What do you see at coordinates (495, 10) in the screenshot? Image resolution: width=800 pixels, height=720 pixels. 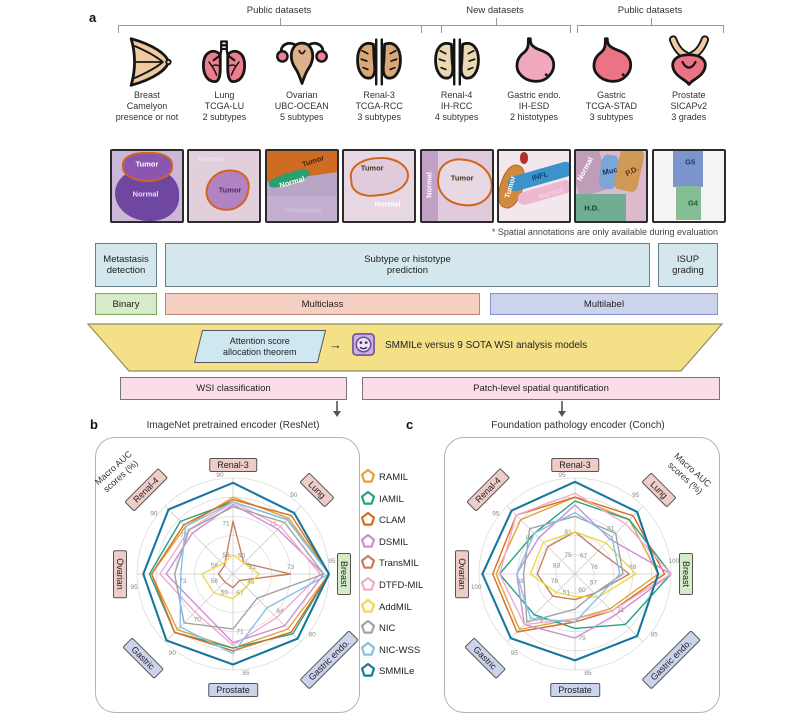 I see `bracket-label-new: New datasets` at bounding box center [495, 10].